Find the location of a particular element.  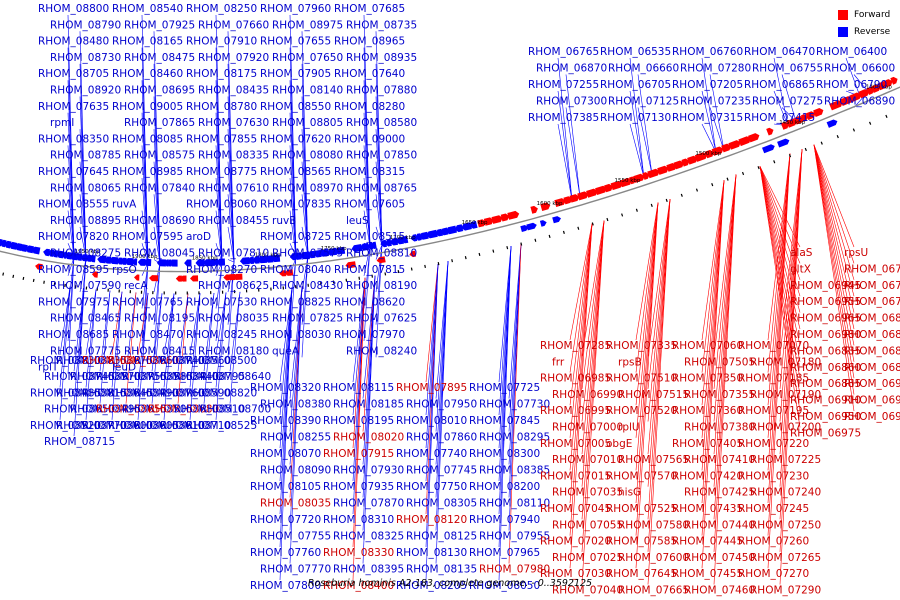

gene-label: RHOM_07245 is located at coordinates (773, 509).